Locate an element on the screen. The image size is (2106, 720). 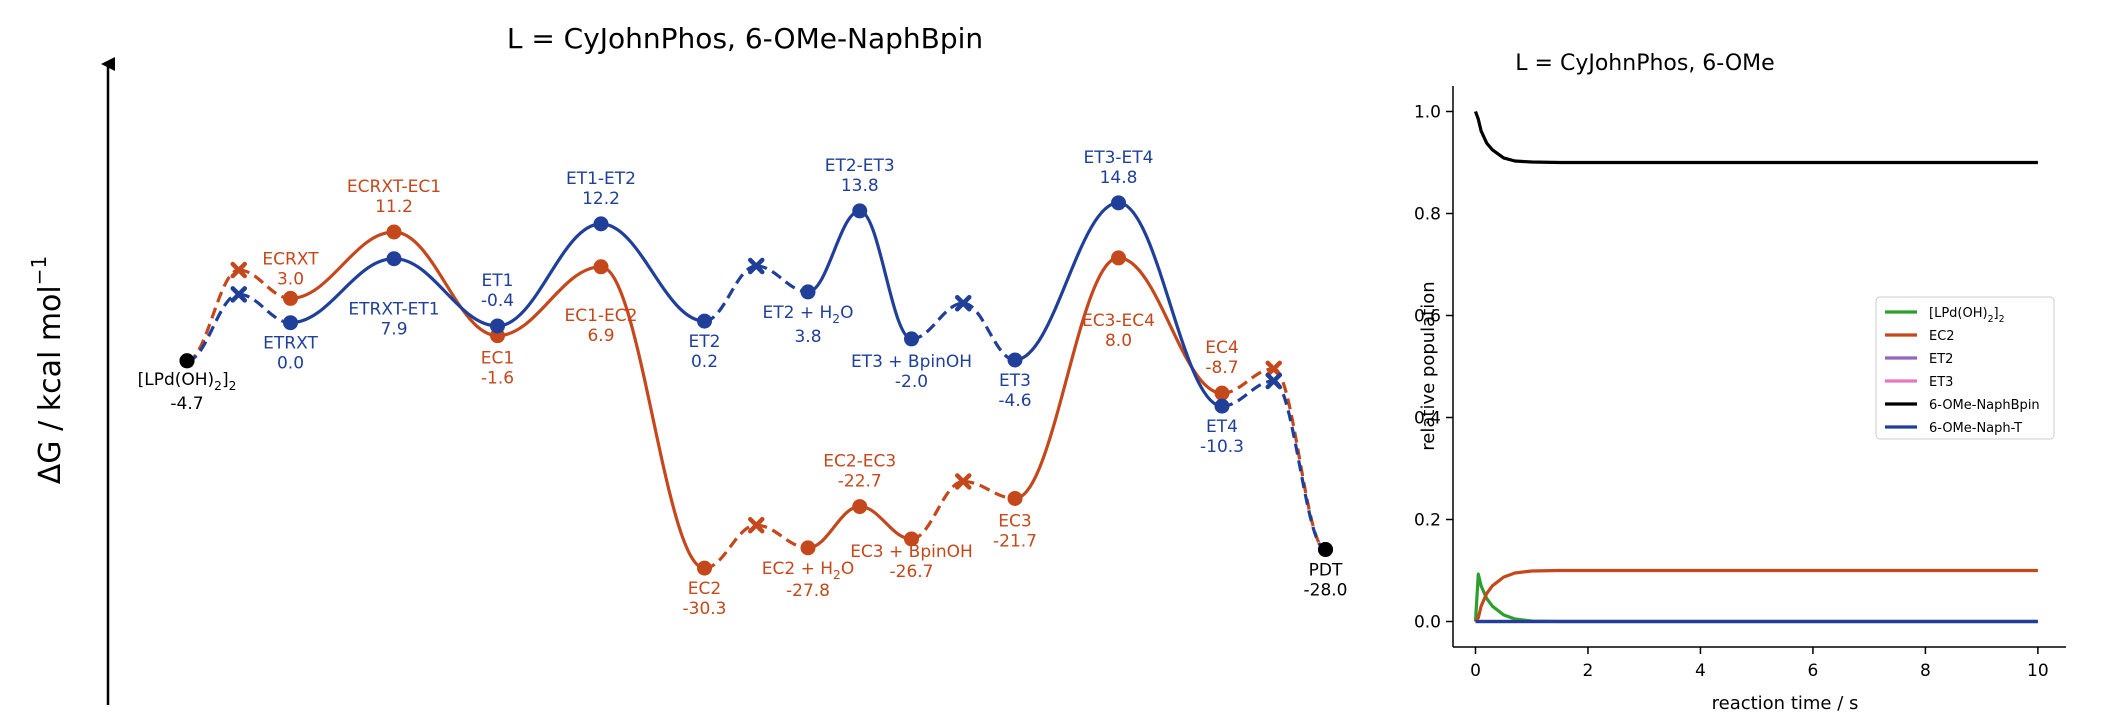
ec2-energy: -30.3 is located at coordinates (705, 609).